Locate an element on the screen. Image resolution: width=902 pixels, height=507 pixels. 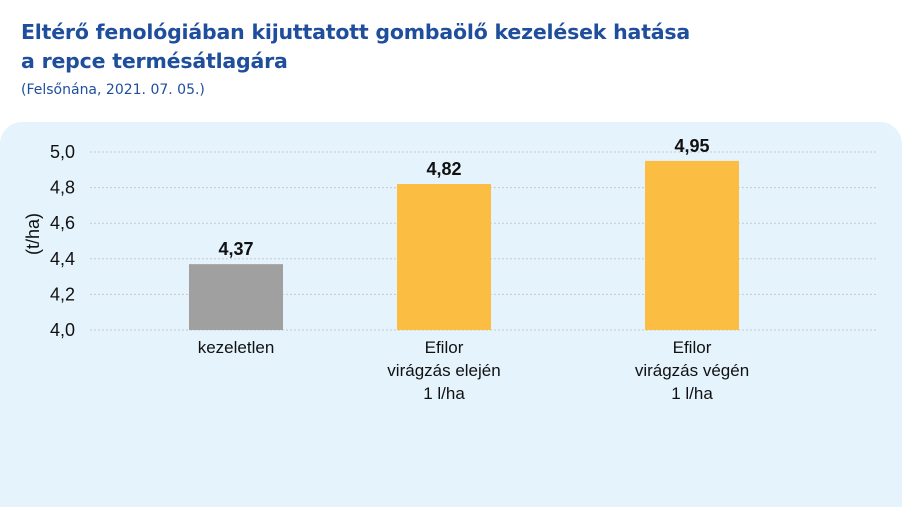
y-tick-label: 5,0 is located at coordinates (62, 152).